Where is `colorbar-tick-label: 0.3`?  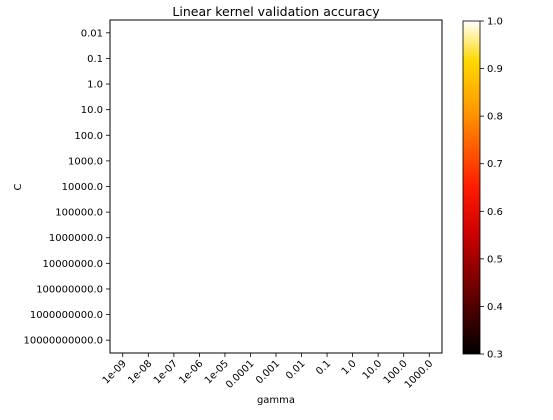
colorbar-tick-label: 0.3 is located at coordinates (495, 355).